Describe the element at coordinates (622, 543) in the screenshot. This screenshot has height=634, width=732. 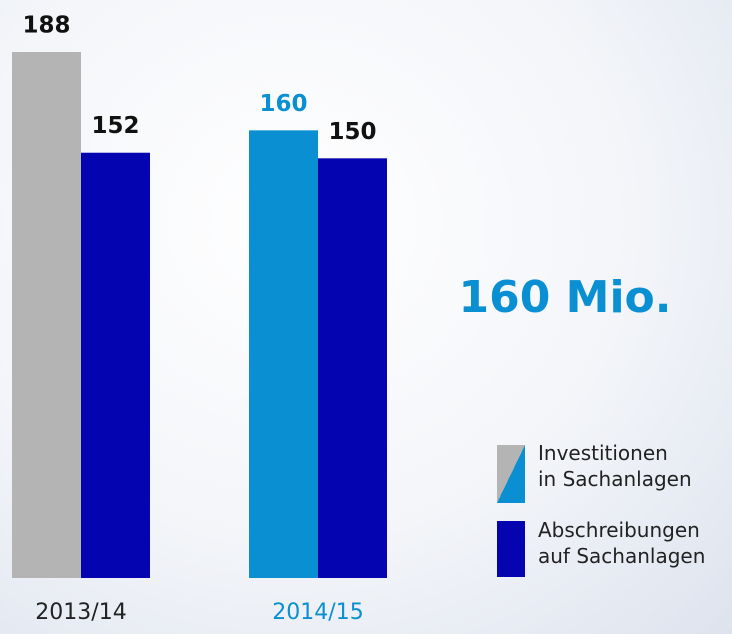
I see `legend-label: Abschreibungen auf Sachanlagen` at that location.